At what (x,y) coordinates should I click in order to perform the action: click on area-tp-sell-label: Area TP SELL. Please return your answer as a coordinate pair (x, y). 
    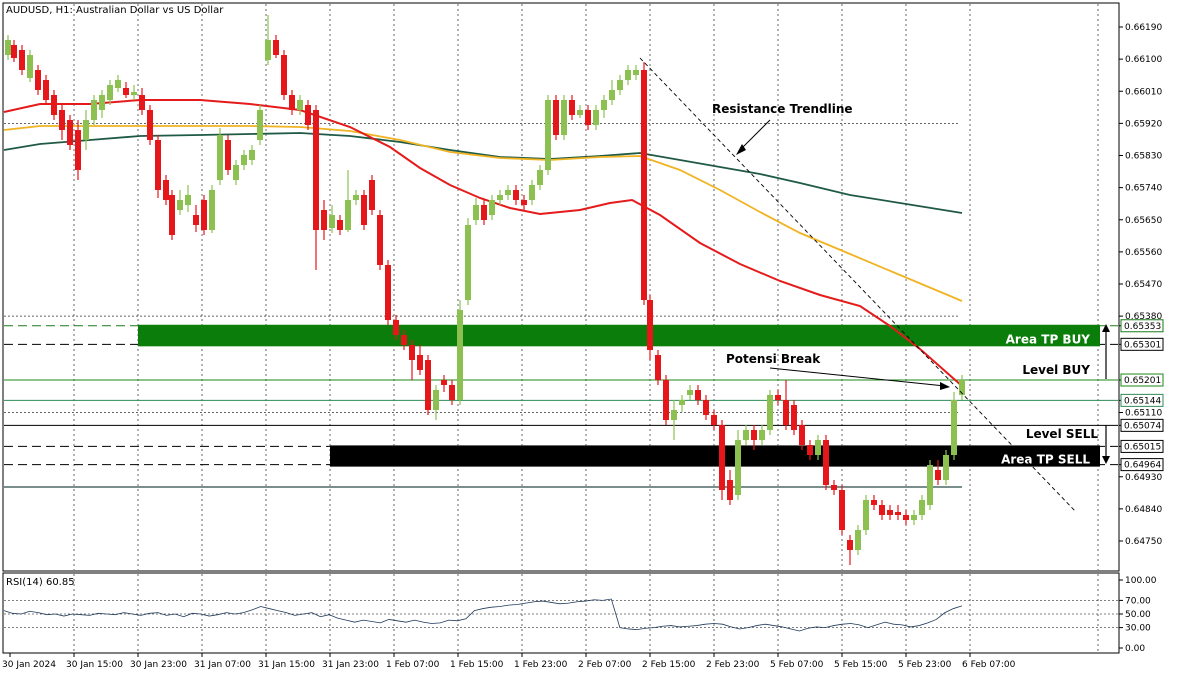
    Looking at the image, I should click on (1045, 460).